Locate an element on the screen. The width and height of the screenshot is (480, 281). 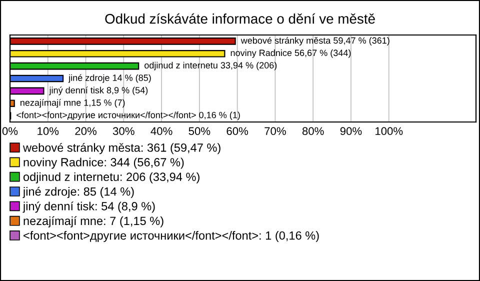
data-label: odjinud z internetu 33,94 % (206) is located at coordinates (210, 66).